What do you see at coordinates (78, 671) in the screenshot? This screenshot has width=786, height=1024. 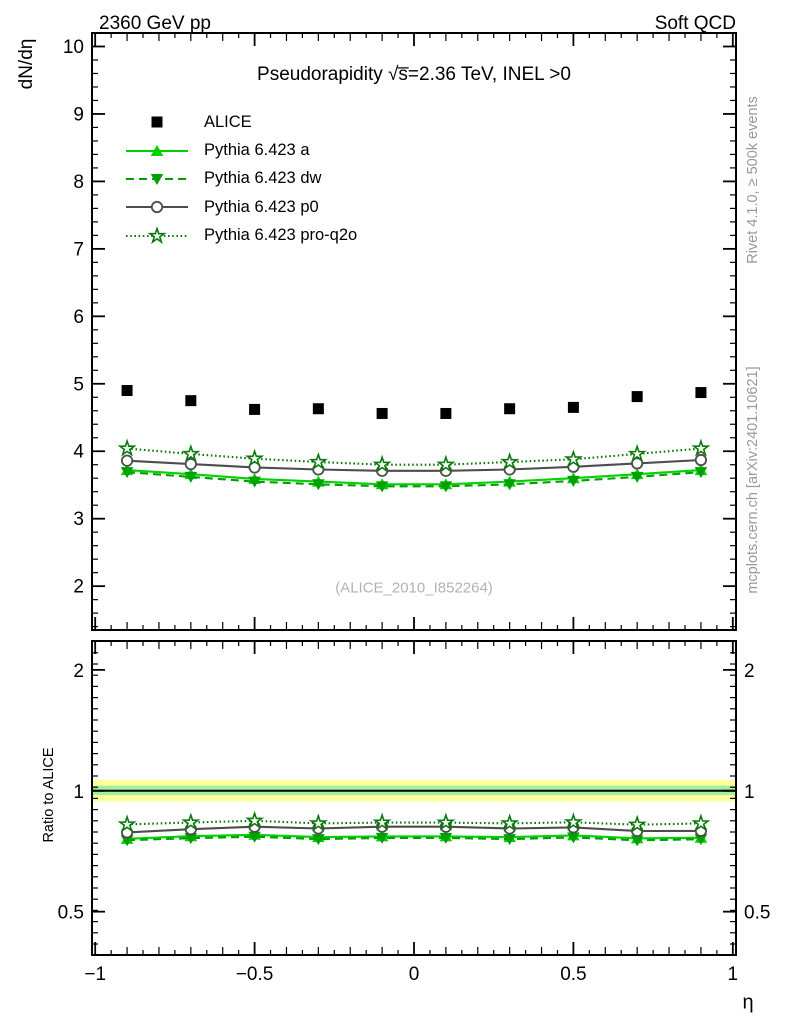 I see `y-tick-label-ratio-left: 2` at bounding box center [78, 671].